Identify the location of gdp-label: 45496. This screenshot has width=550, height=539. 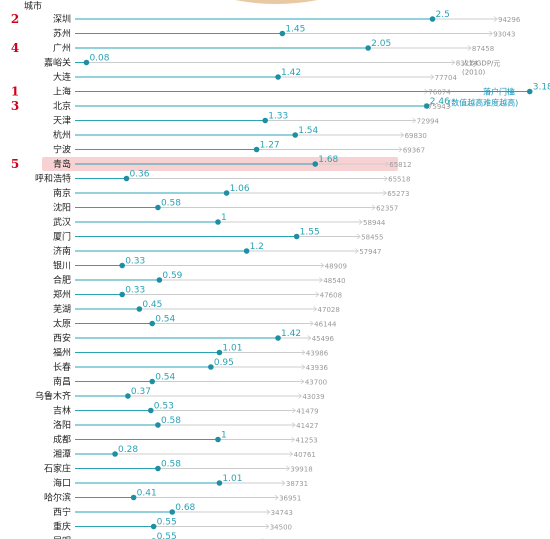
(323, 339).